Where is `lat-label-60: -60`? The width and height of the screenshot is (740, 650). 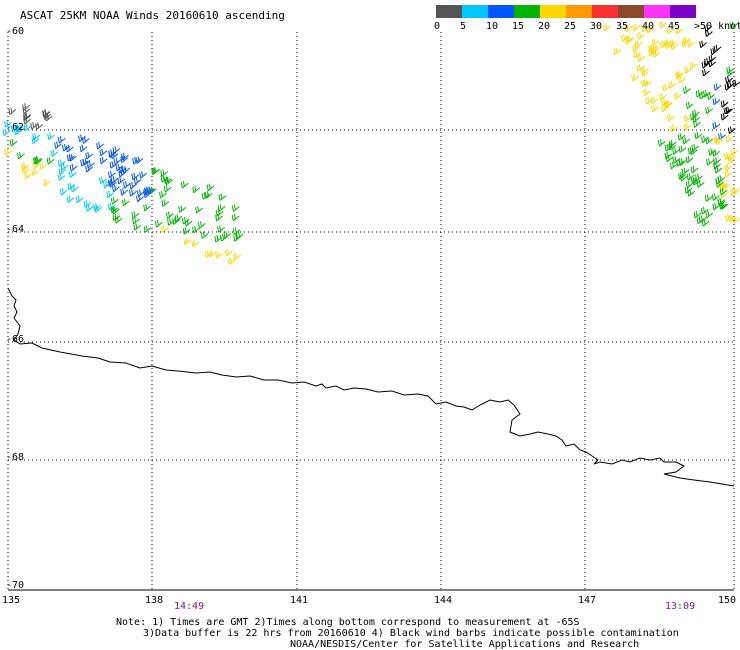
lat-label-60: -60 is located at coordinates (15, 31).